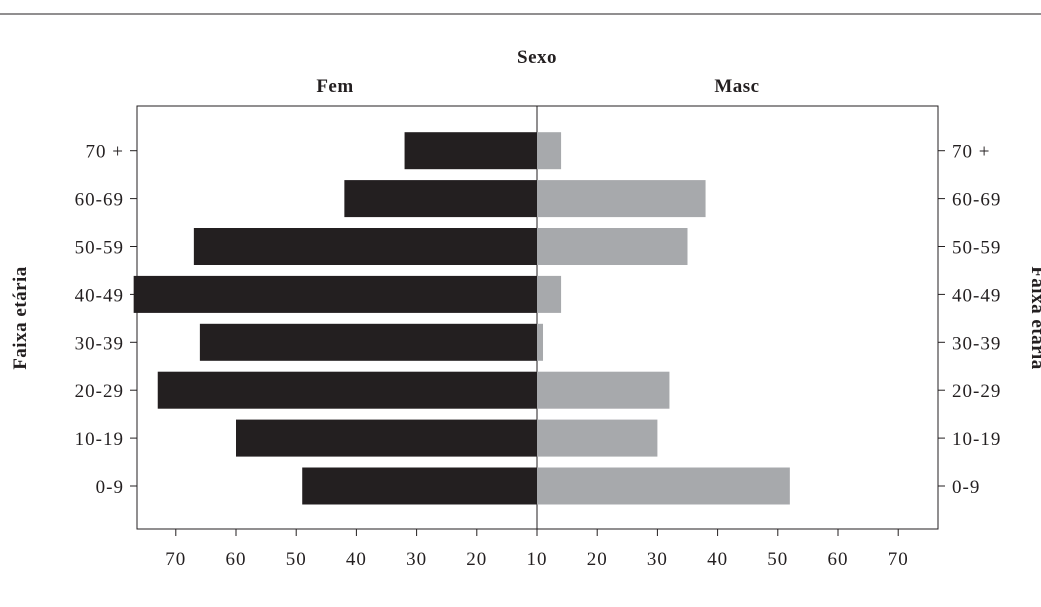  I want to click on legend-label-fem: Fem, so click(334, 86).